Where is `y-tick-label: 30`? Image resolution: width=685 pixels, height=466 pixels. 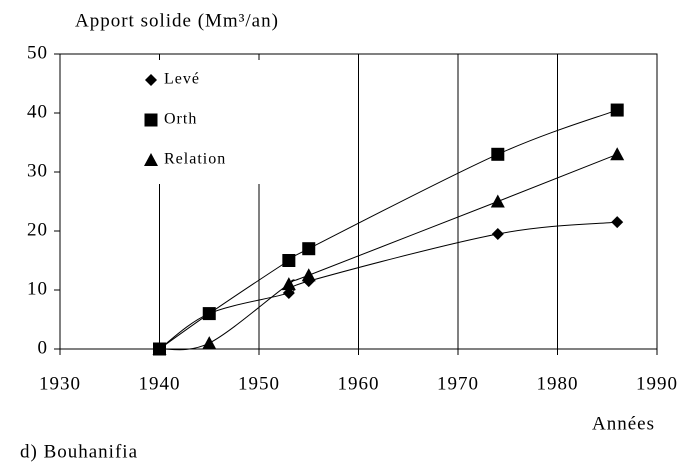 y-tick-label: 30 is located at coordinates (37, 170).